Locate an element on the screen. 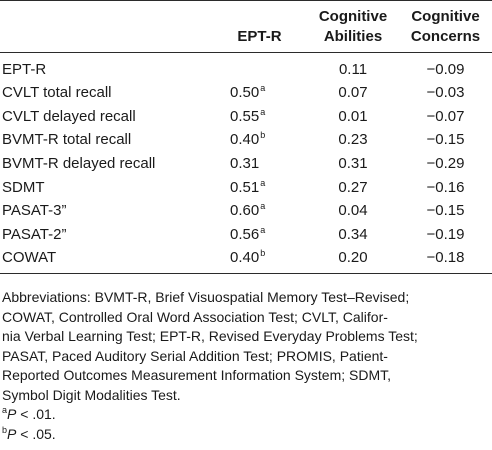 This screenshot has width=492, height=450. header-ept-r: EPT-R is located at coordinates (259, 36).